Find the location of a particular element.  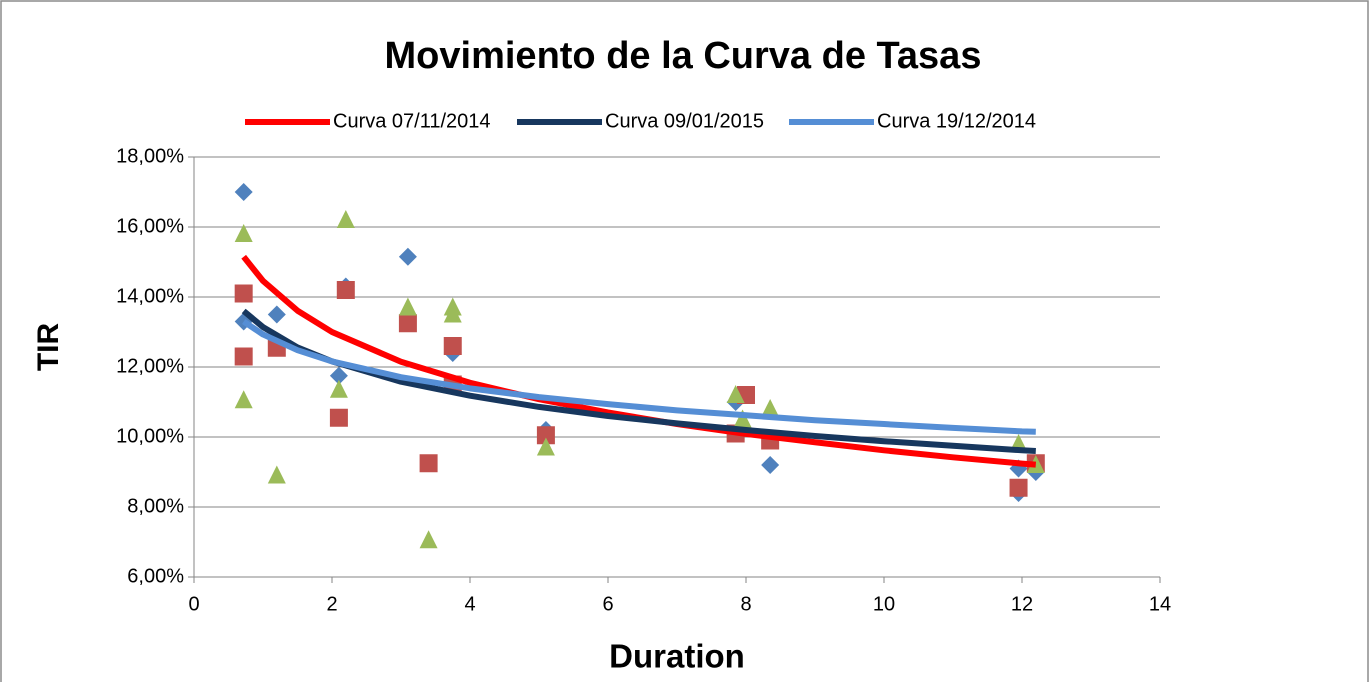

x-tick-label: 8 is located at coordinates (745, 604).